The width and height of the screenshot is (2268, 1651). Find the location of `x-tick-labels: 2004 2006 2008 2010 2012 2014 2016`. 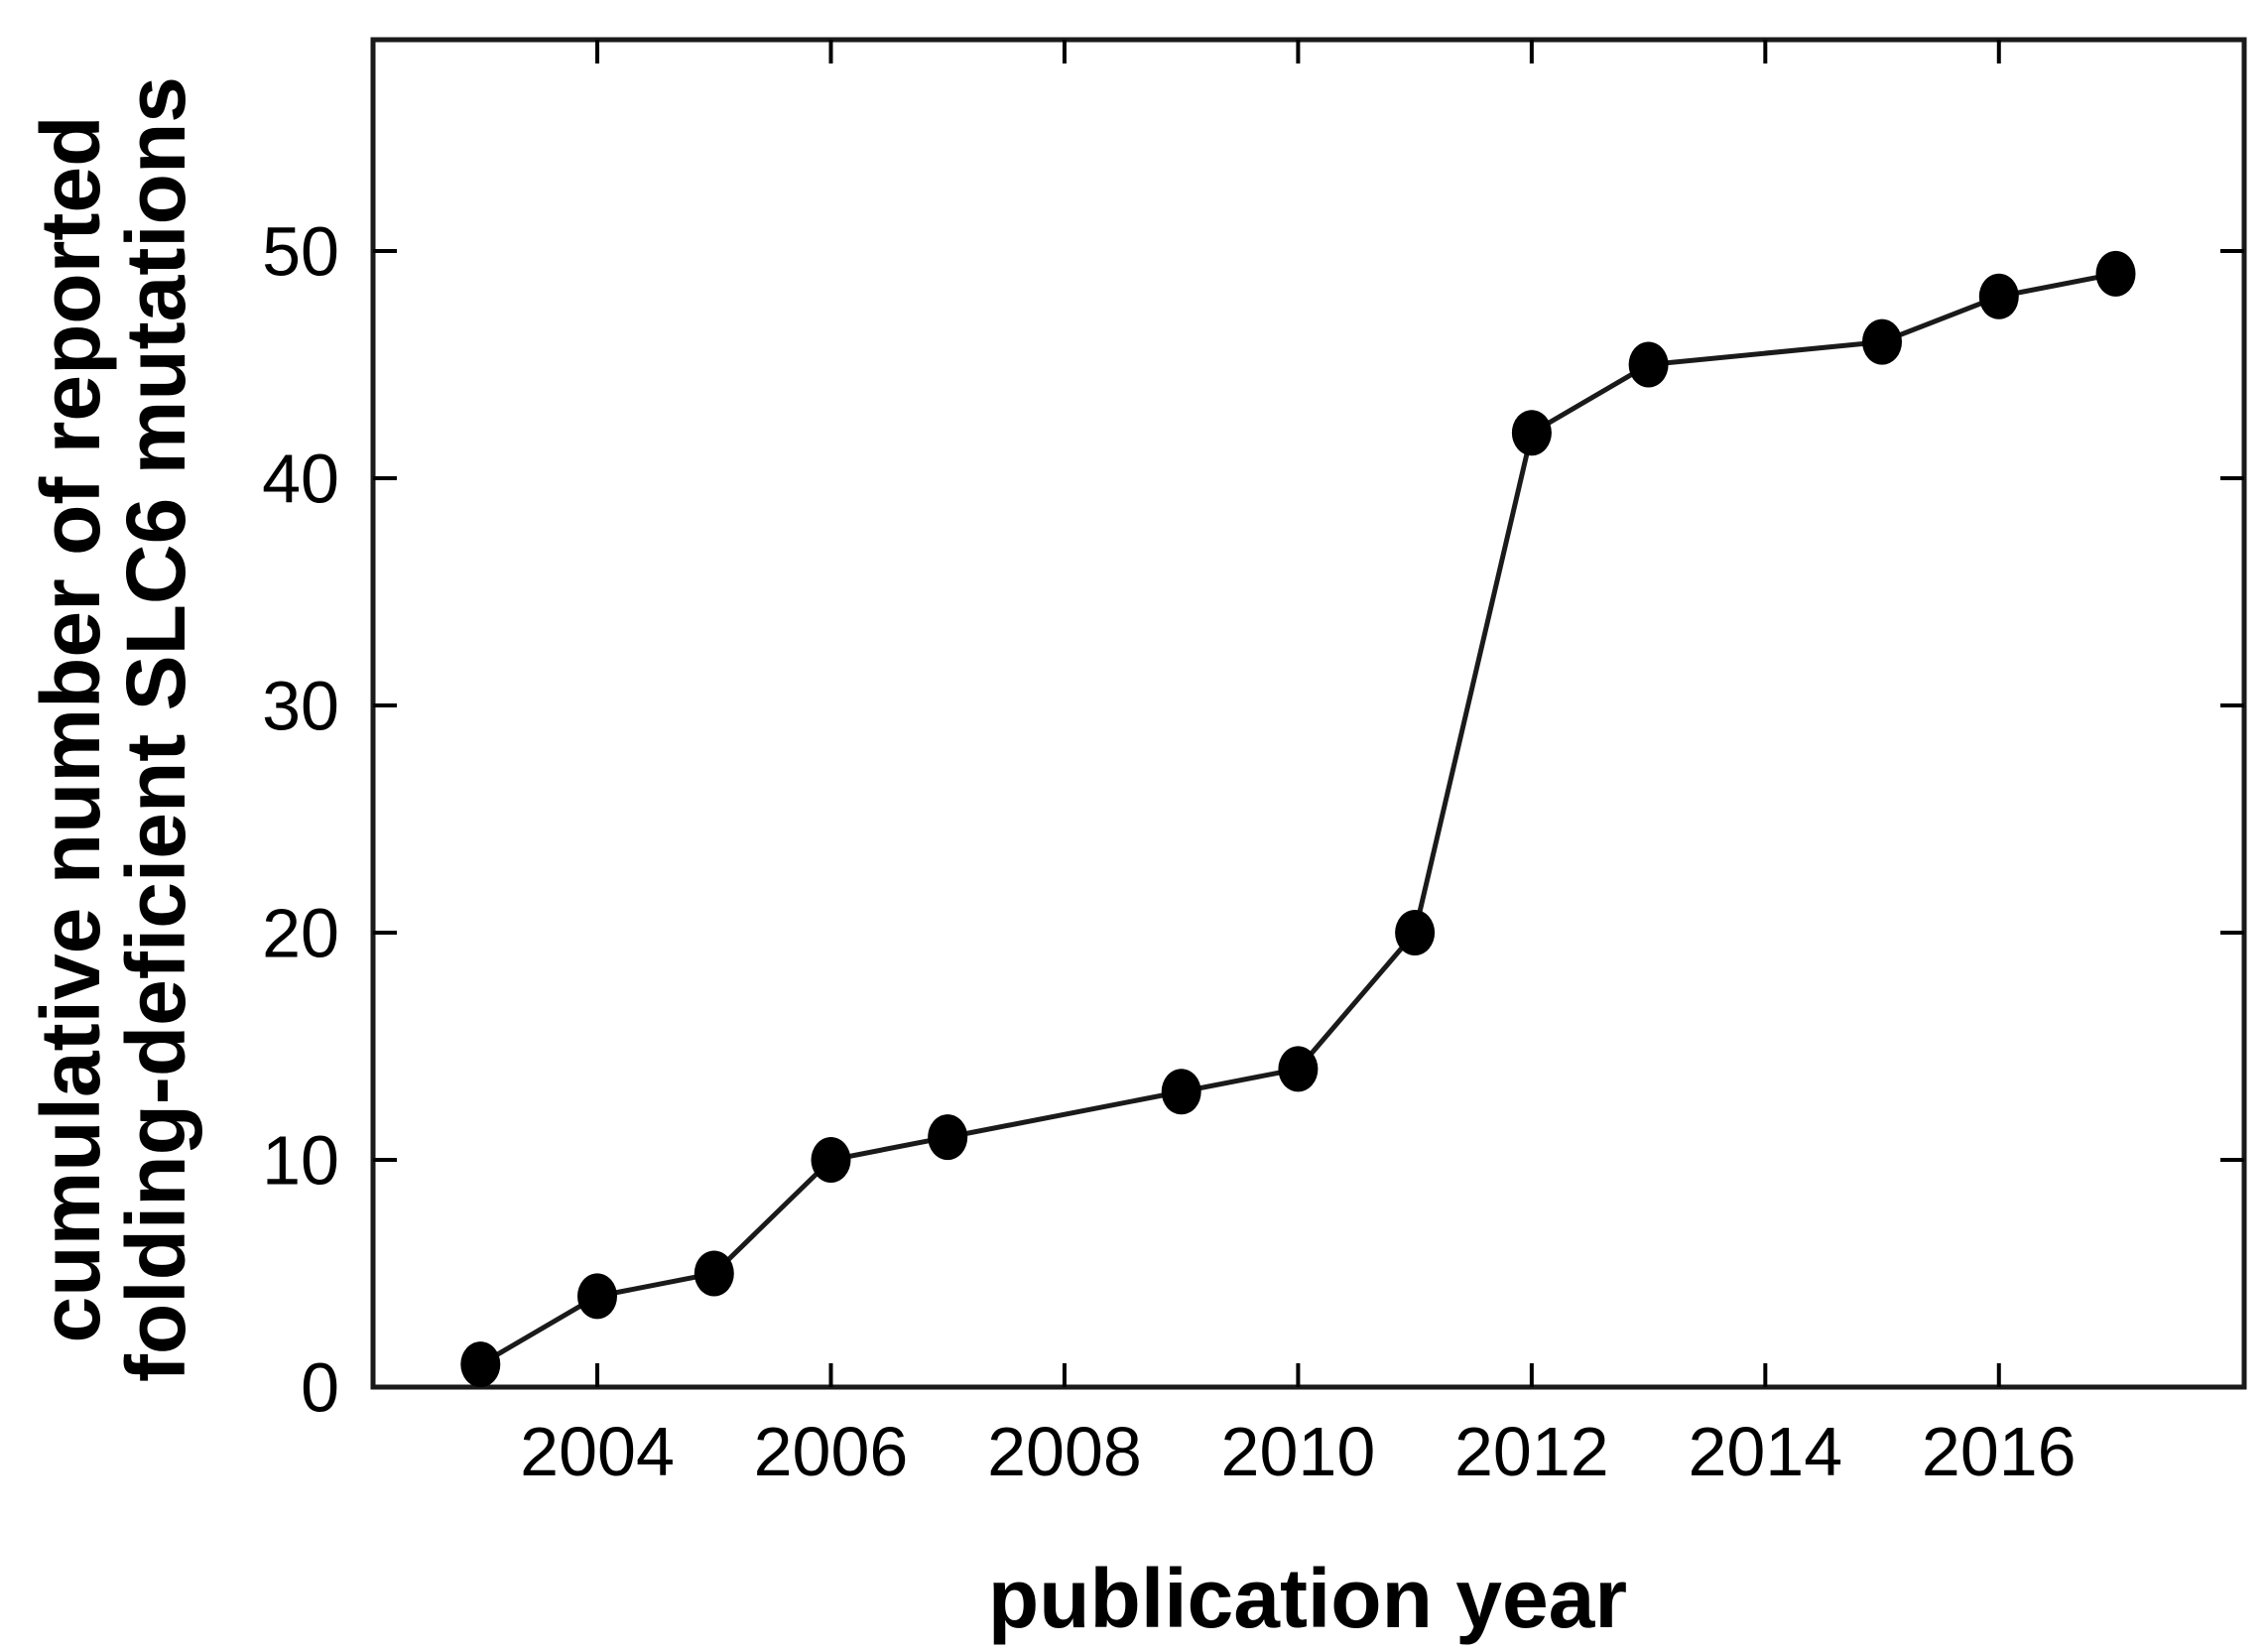

x-tick-labels: 2004 2006 2008 2010 2012 2014 2016 is located at coordinates (1298, 1451).